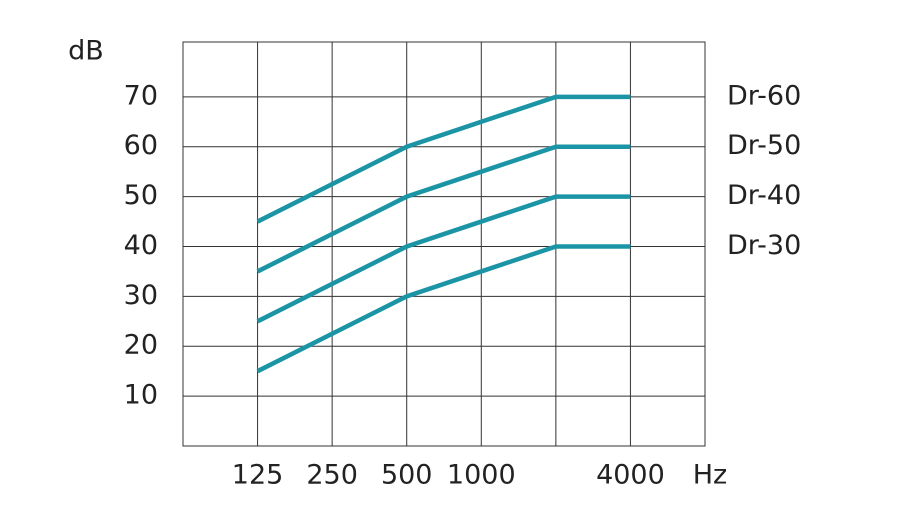 This screenshot has width=900, height=506. Describe the element at coordinates (407, 475) in the screenshot. I see `x-tick-label: 500` at that location.